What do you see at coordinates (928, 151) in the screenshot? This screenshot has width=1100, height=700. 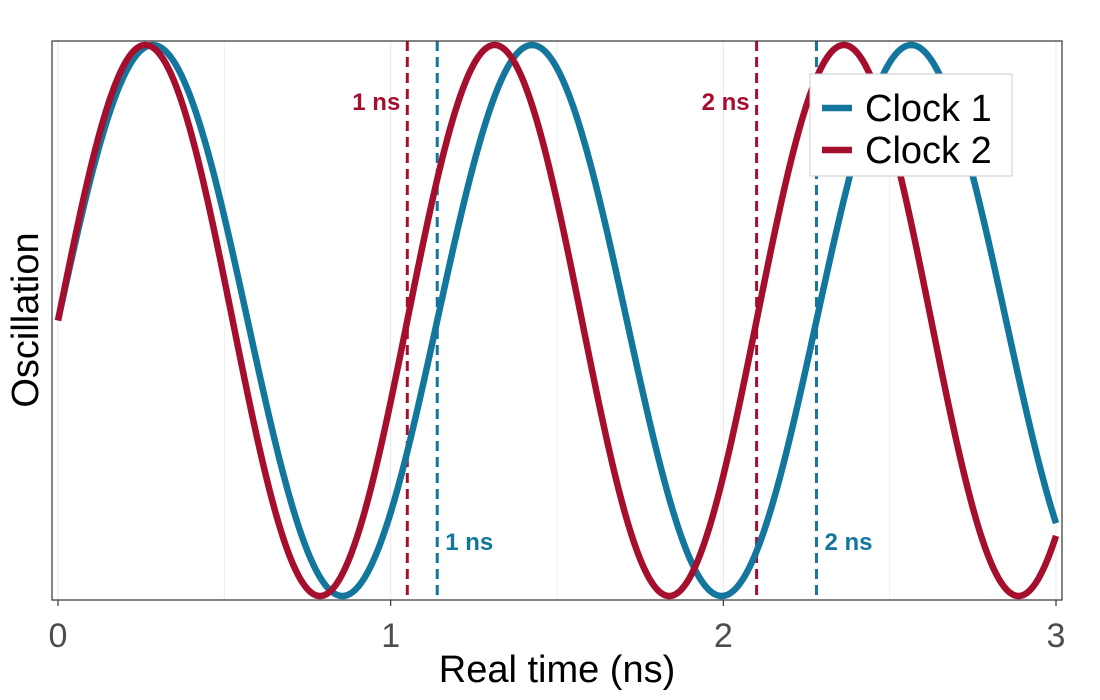 I see `legend-label: Clock 2` at bounding box center [928, 151].